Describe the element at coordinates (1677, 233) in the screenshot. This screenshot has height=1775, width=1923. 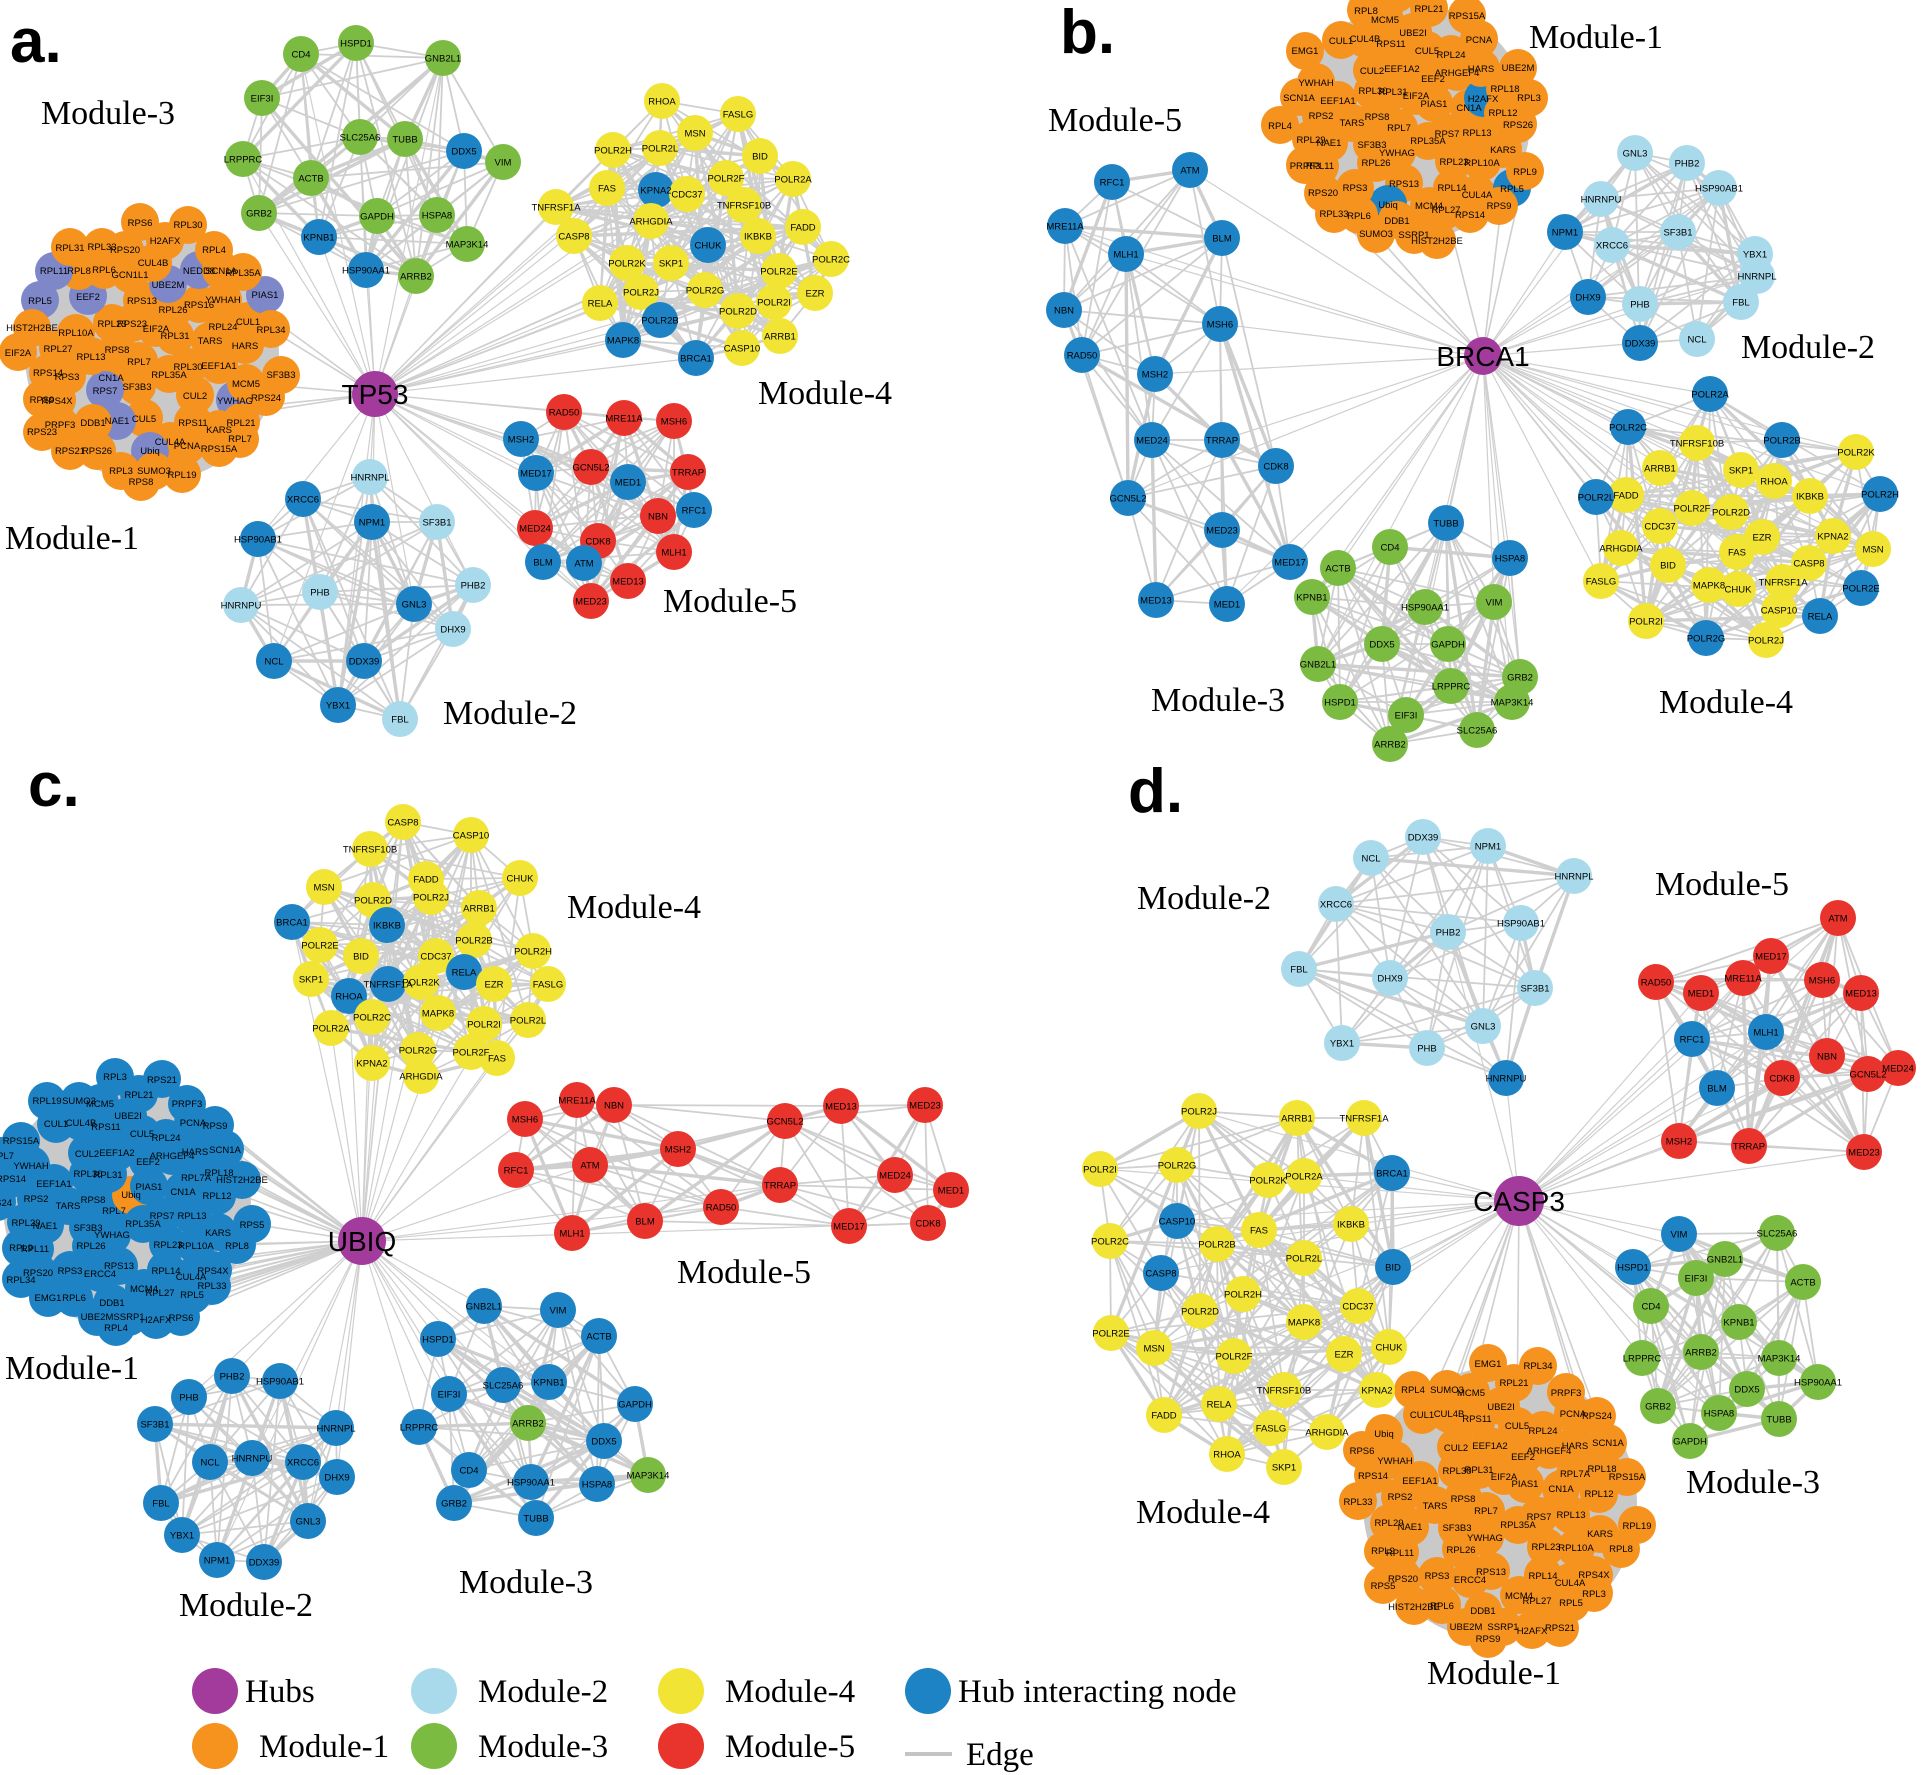
I see `svg-text: SF3B1` at that location.